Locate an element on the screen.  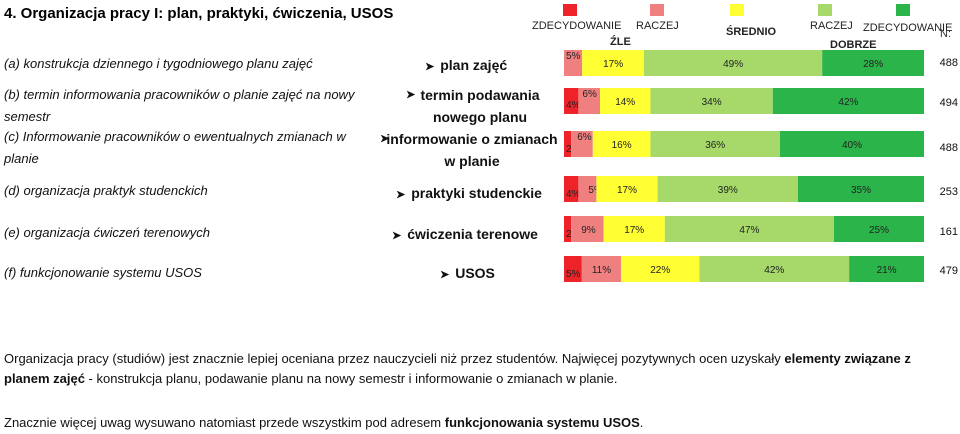
n-column-header: N: is located at coordinates (945, 34).